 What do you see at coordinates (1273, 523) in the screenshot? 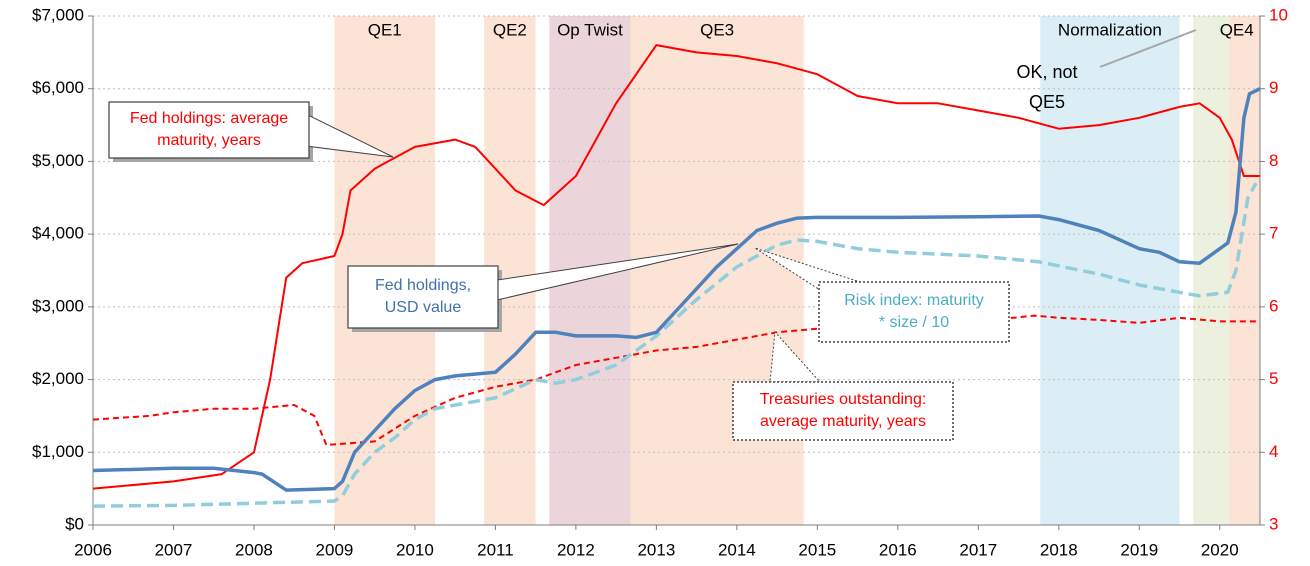
I see `y2-tick-label: 3` at bounding box center [1273, 523].